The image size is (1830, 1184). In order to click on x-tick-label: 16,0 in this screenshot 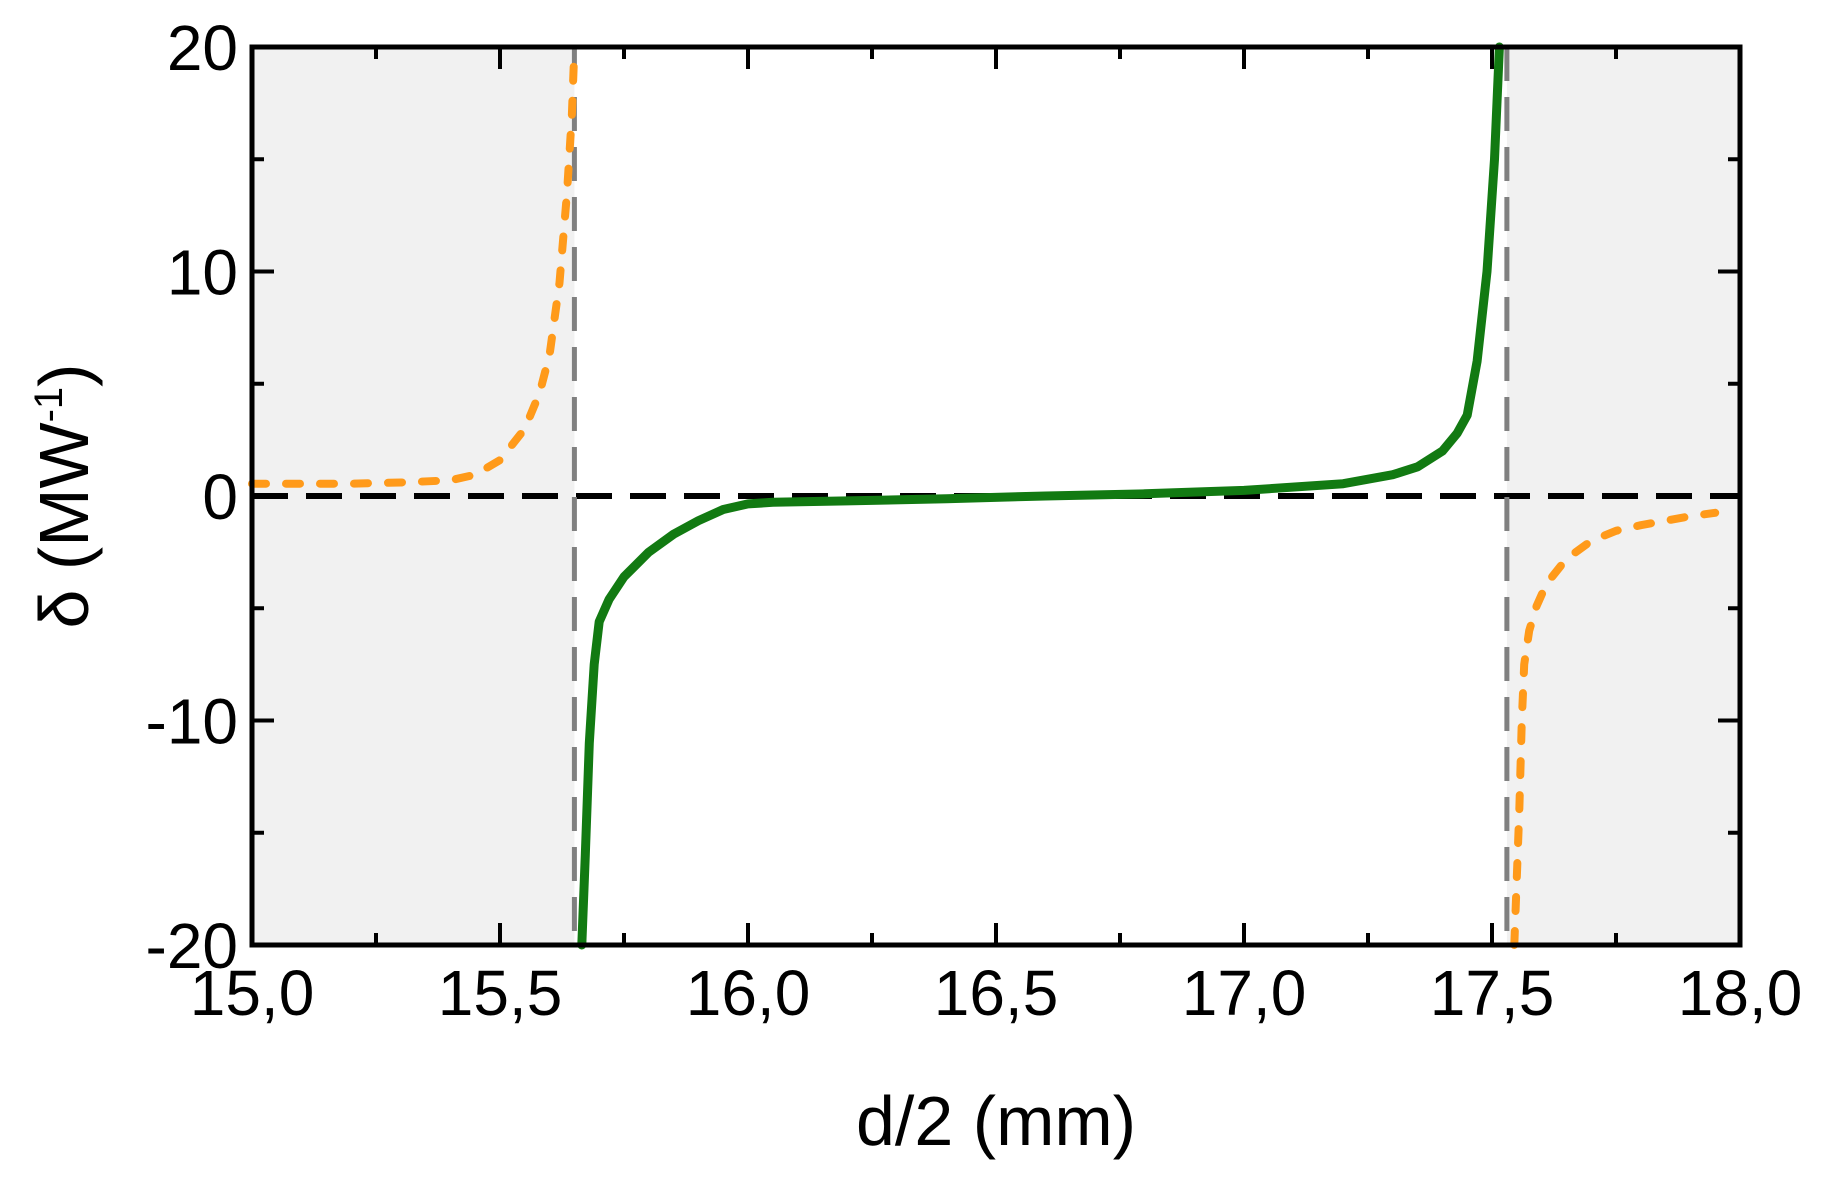, I will do `click(748, 993)`.